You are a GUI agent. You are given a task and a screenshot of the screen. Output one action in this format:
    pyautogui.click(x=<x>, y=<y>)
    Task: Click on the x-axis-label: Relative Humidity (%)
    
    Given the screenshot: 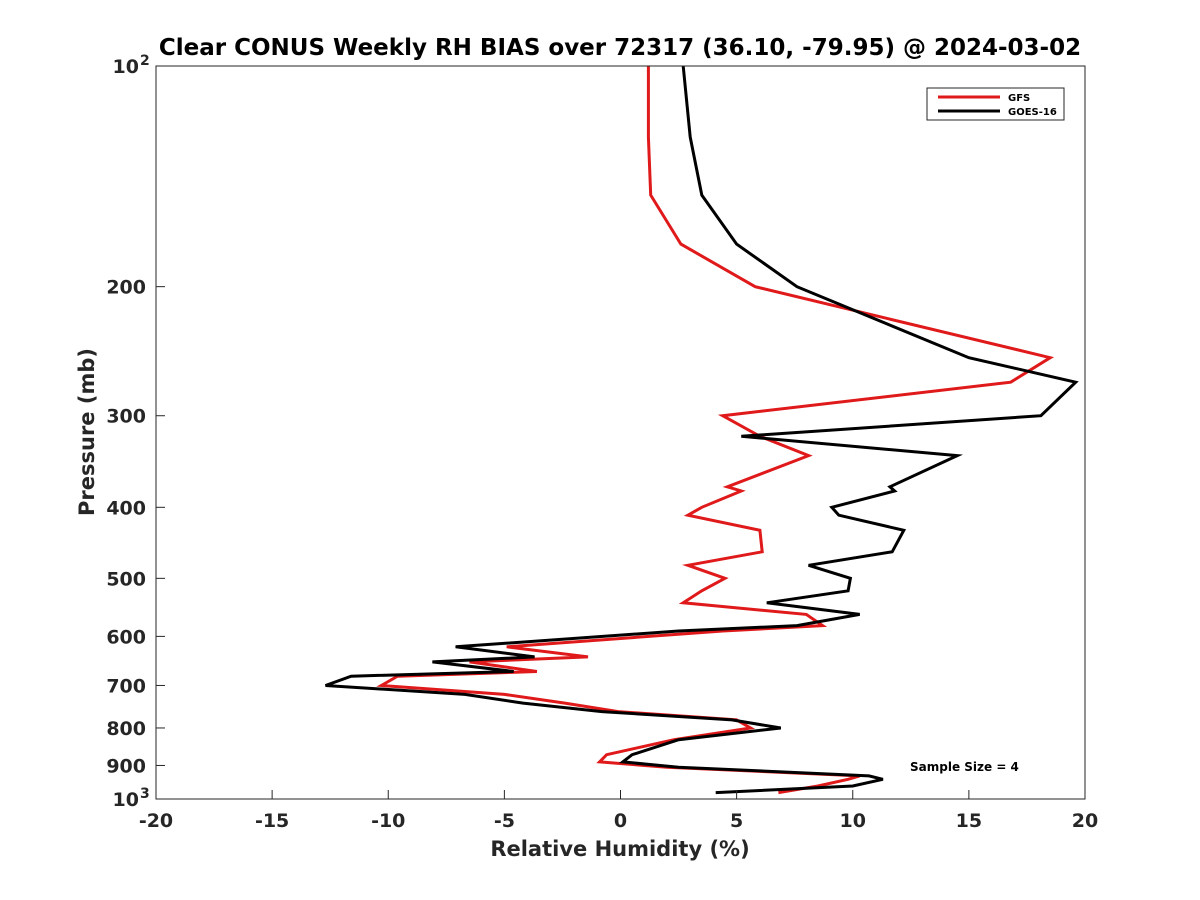 What is the action you would take?
    pyautogui.click(x=619, y=849)
    